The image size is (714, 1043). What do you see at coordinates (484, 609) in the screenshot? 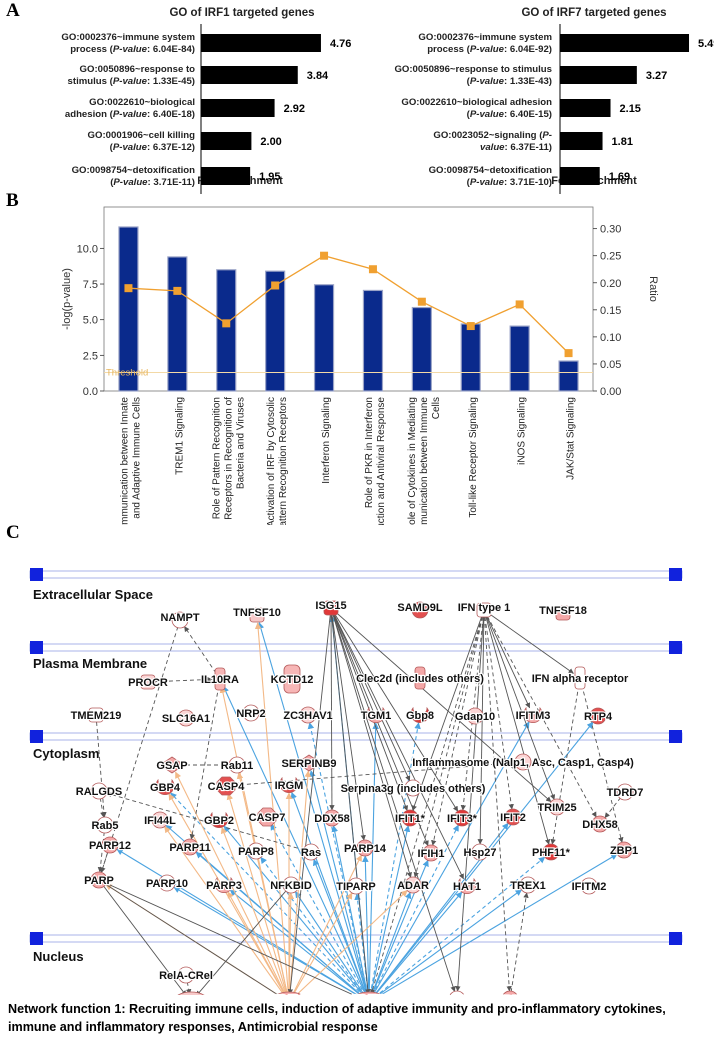
I see `gene-node: IFN type 1` at bounding box center [484, 609].